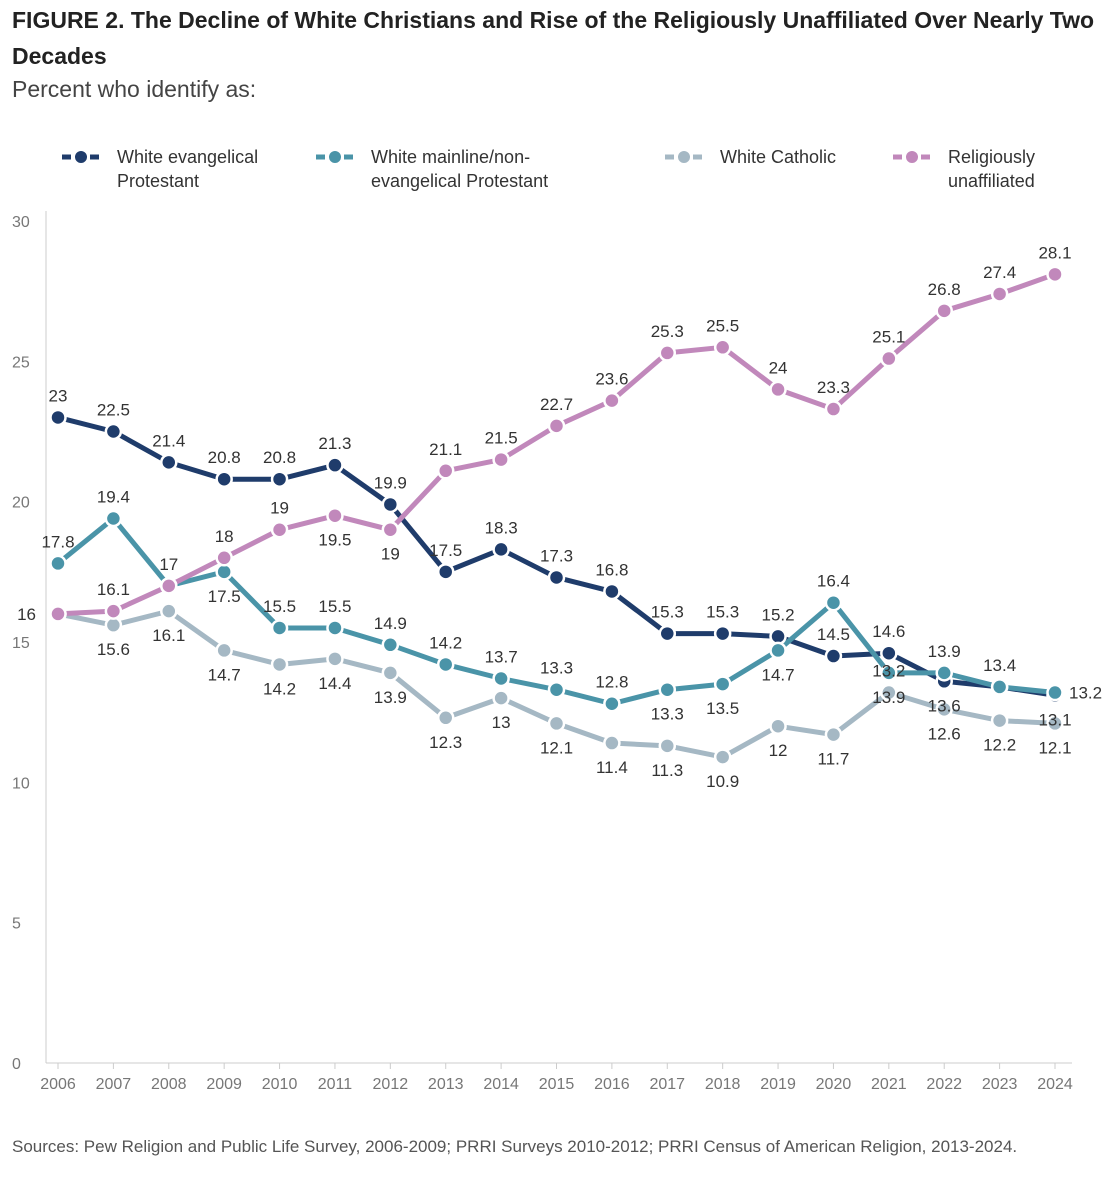  Describe the element at coordinates (778, 614) in the screenshot. I see `data-label: 15.2` at that location.